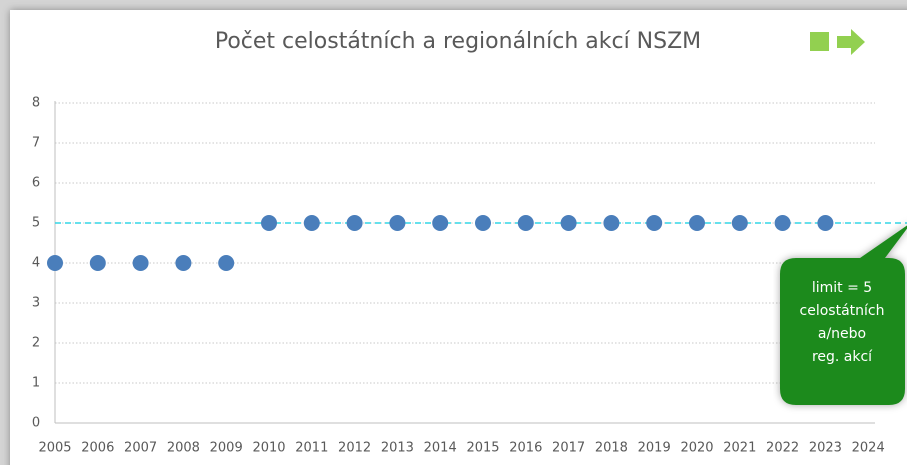 The width and height of the screenshot is (907, 465). Describe the element at coordinates (36, 143) in the screenshot. I see `y-tick-label: 7` at that location.